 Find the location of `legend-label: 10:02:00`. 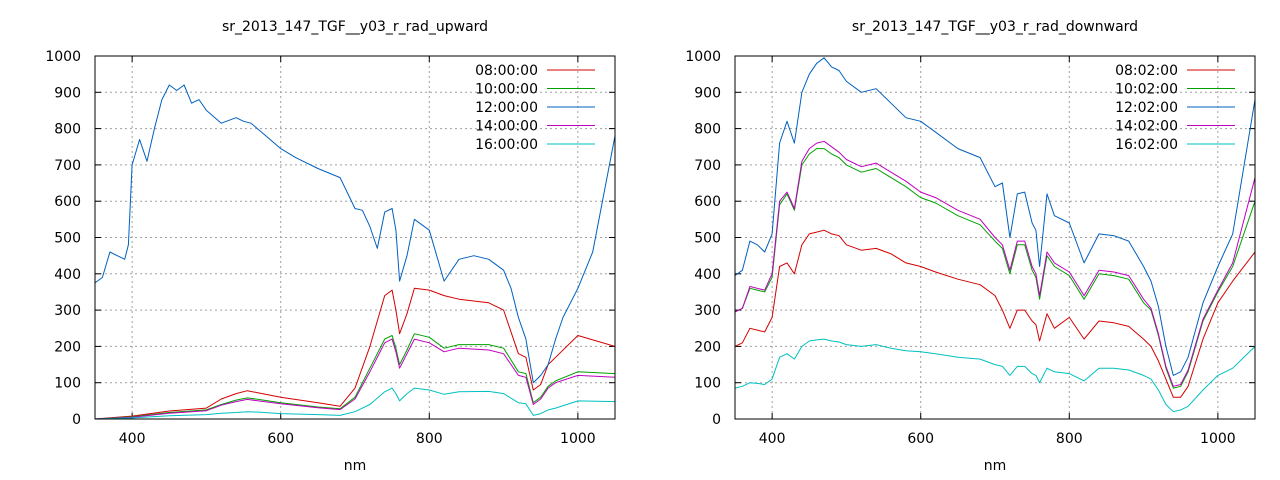

legend-label: 10:02:00 is located at coordinates (1146, 90).